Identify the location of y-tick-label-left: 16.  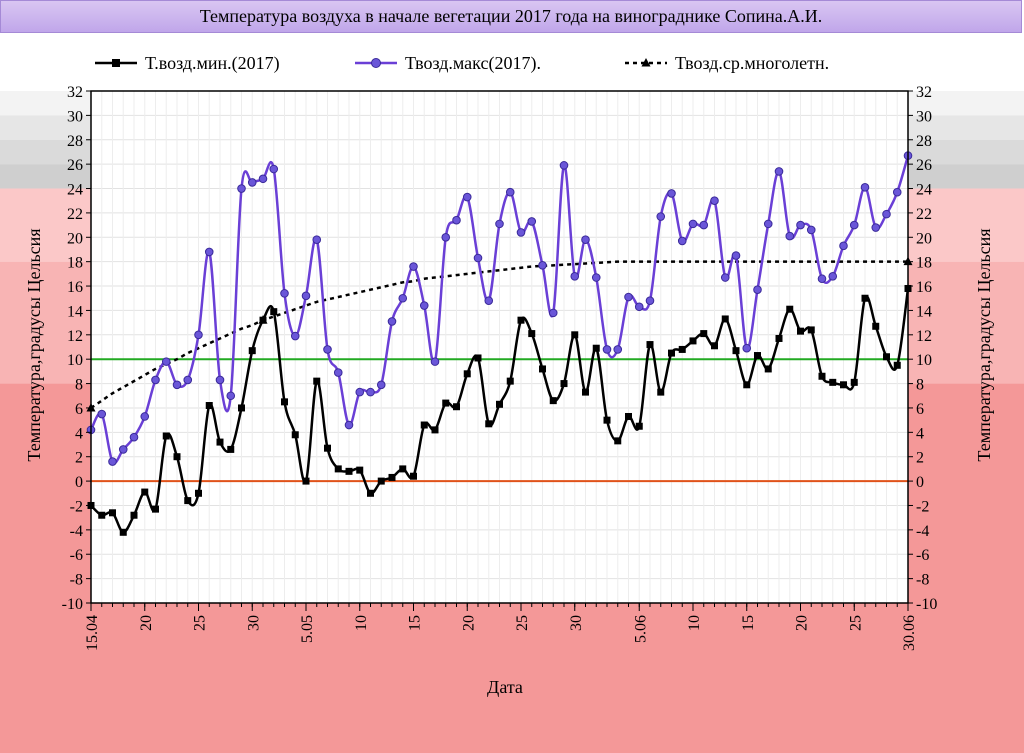
(75, 287).